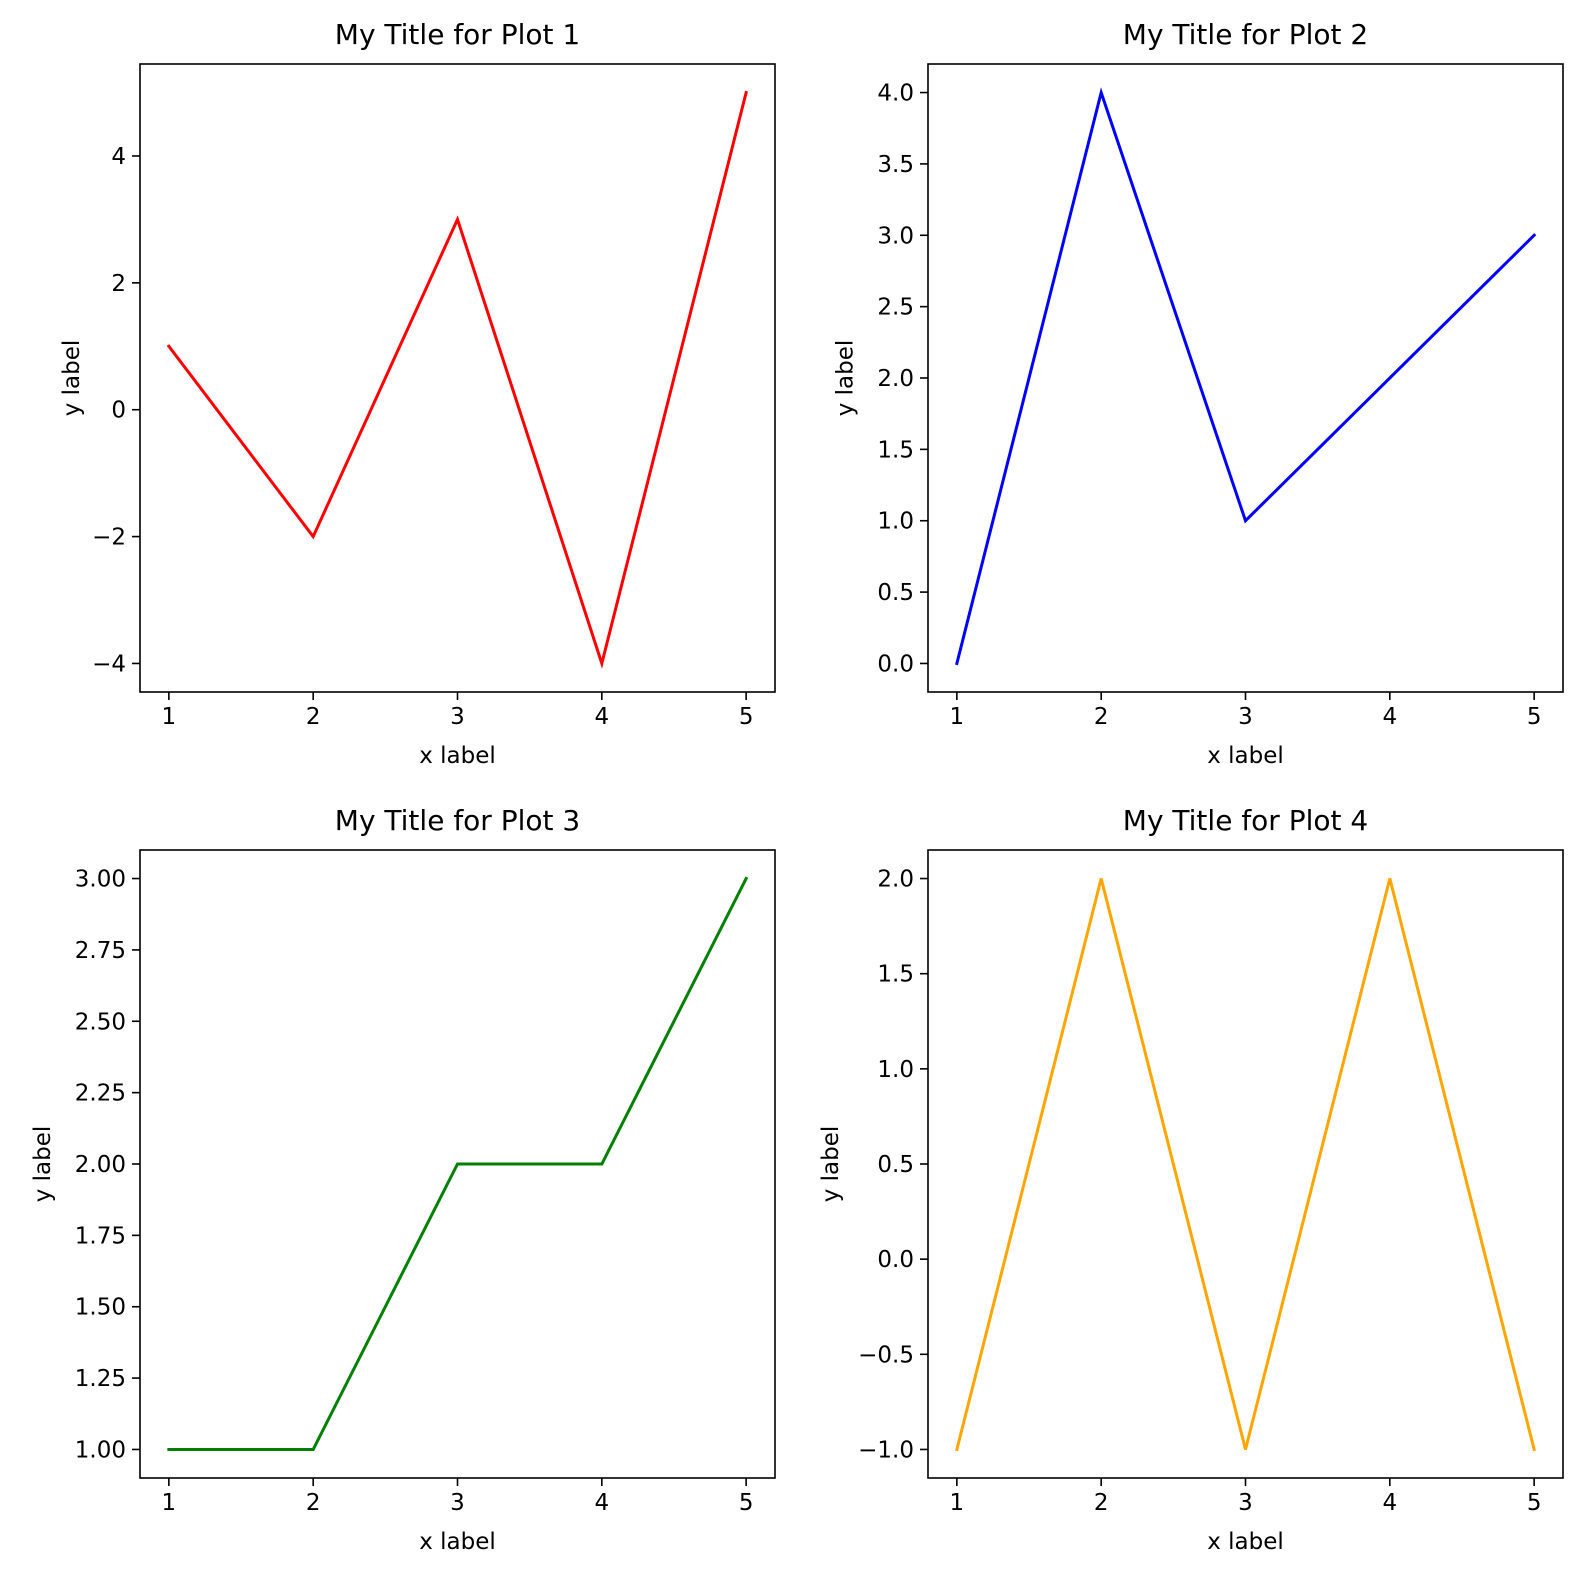  I want to click on y-tick-label: −1.0, so click(886, 1450).